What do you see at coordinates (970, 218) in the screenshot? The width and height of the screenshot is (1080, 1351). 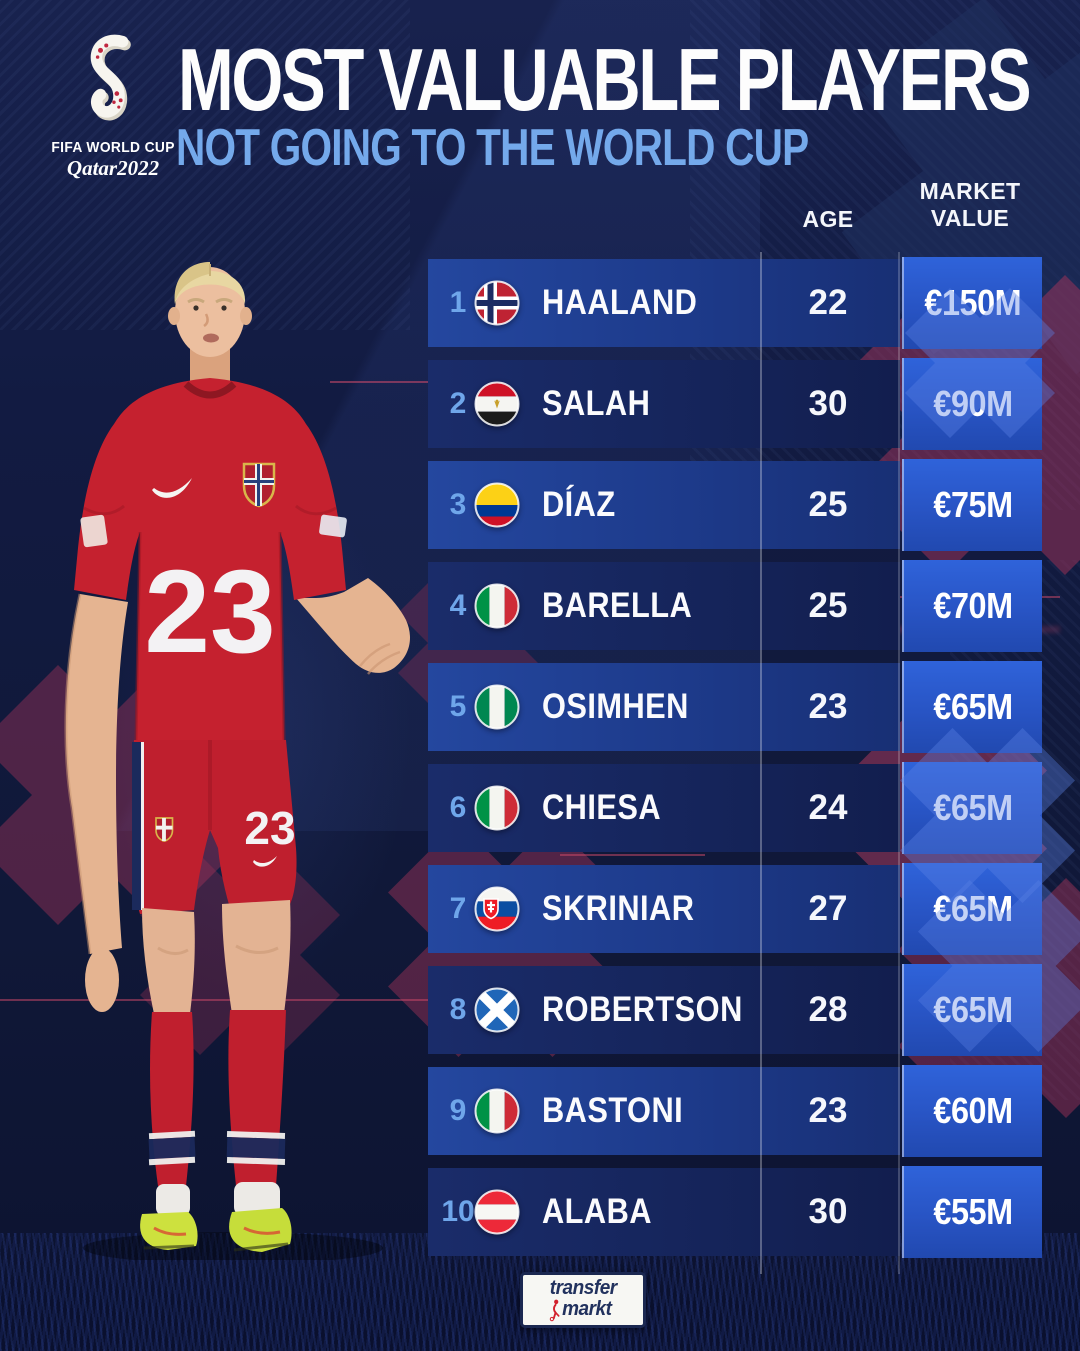 I see `market-header-line2: VALUE` at bounding box center [970, 218].